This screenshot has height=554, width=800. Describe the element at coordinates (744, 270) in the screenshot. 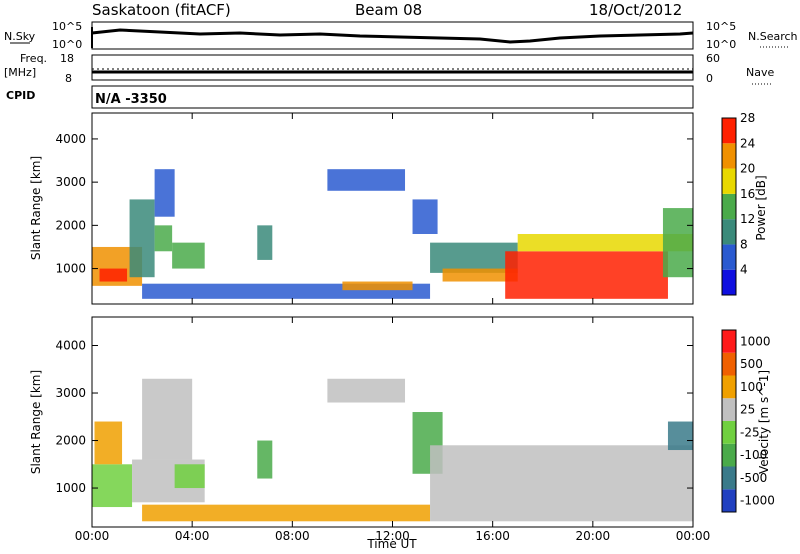

I see `colorbar-tick-label: 4` at that location.